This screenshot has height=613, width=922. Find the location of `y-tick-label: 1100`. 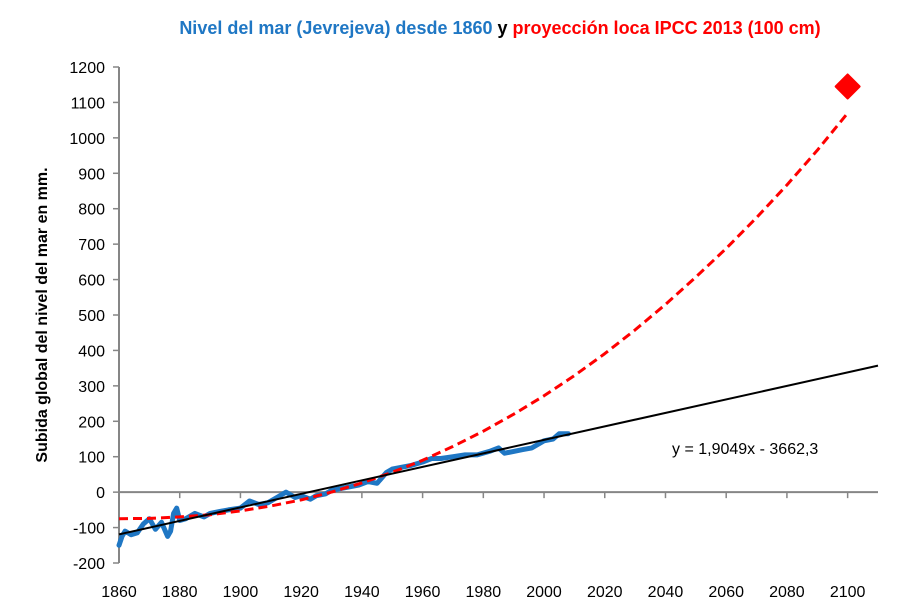

y-tick-label: 1100 is located at coordinates (88, 103).